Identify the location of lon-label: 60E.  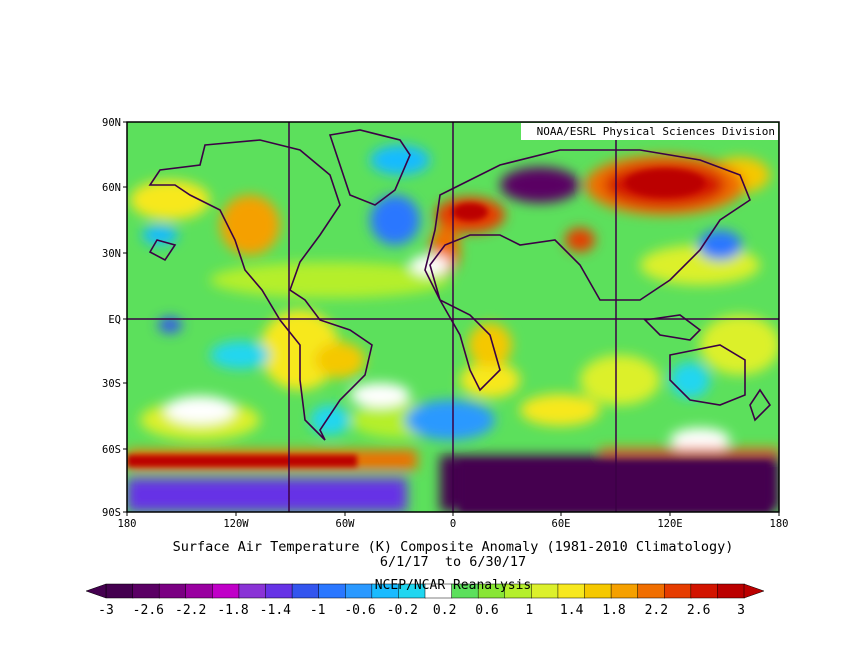
(561, 524).